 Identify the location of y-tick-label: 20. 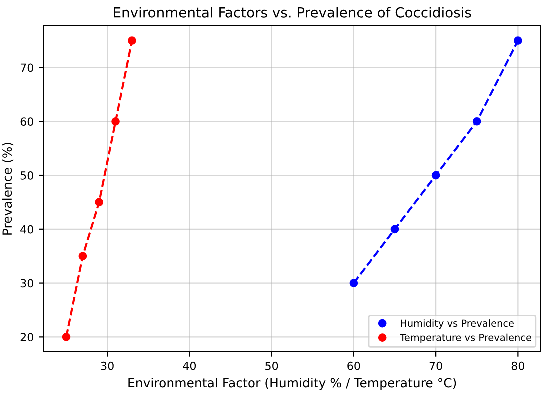
(27, 337).